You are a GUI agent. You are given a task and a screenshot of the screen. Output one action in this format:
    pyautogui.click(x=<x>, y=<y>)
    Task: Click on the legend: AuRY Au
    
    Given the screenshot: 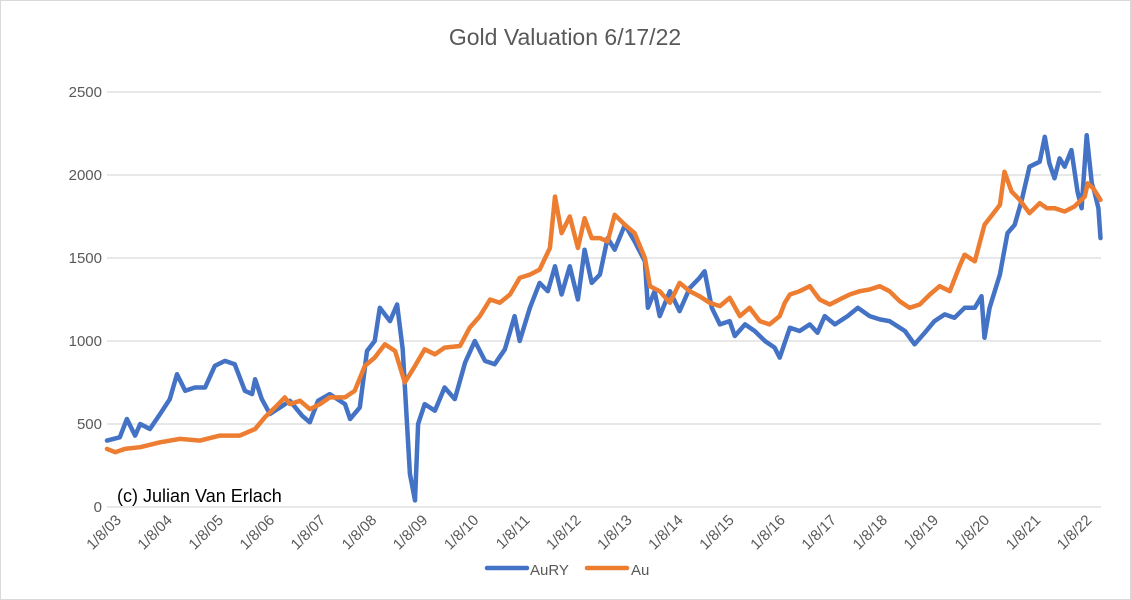 What is the action you would take?
    pyautogui.click(x=566, y=570)
    